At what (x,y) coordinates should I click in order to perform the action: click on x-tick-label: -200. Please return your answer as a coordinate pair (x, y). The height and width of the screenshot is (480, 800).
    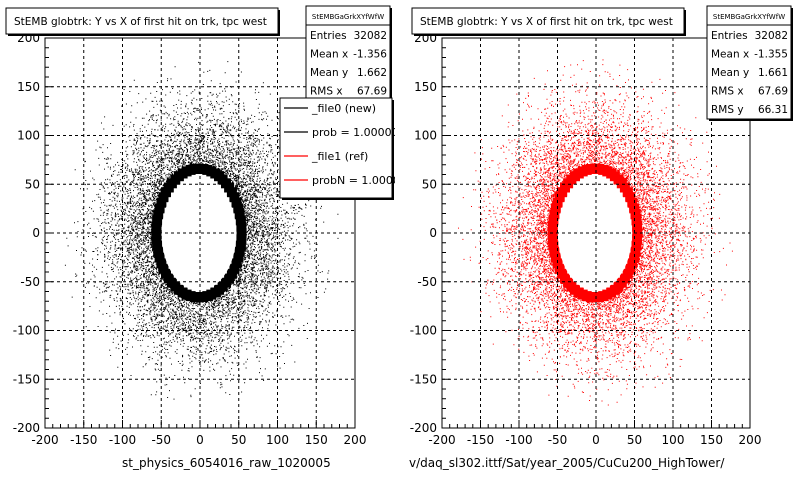
    Looking at the image, I should click on (44, 440).